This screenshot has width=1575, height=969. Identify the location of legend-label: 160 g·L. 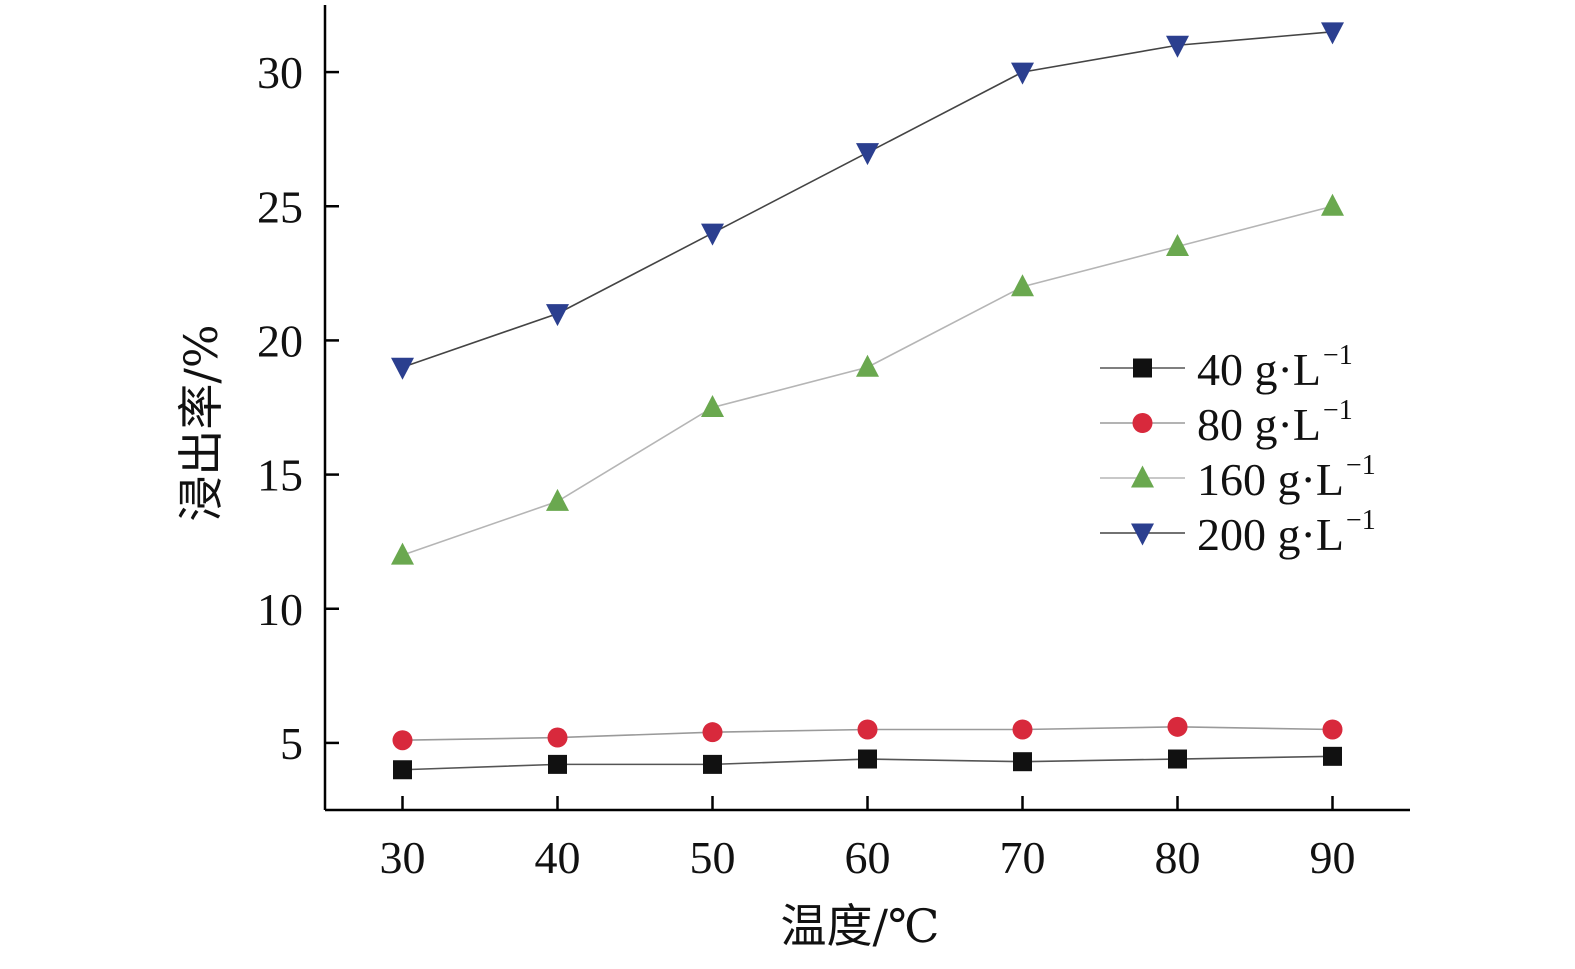
(1270, 479).